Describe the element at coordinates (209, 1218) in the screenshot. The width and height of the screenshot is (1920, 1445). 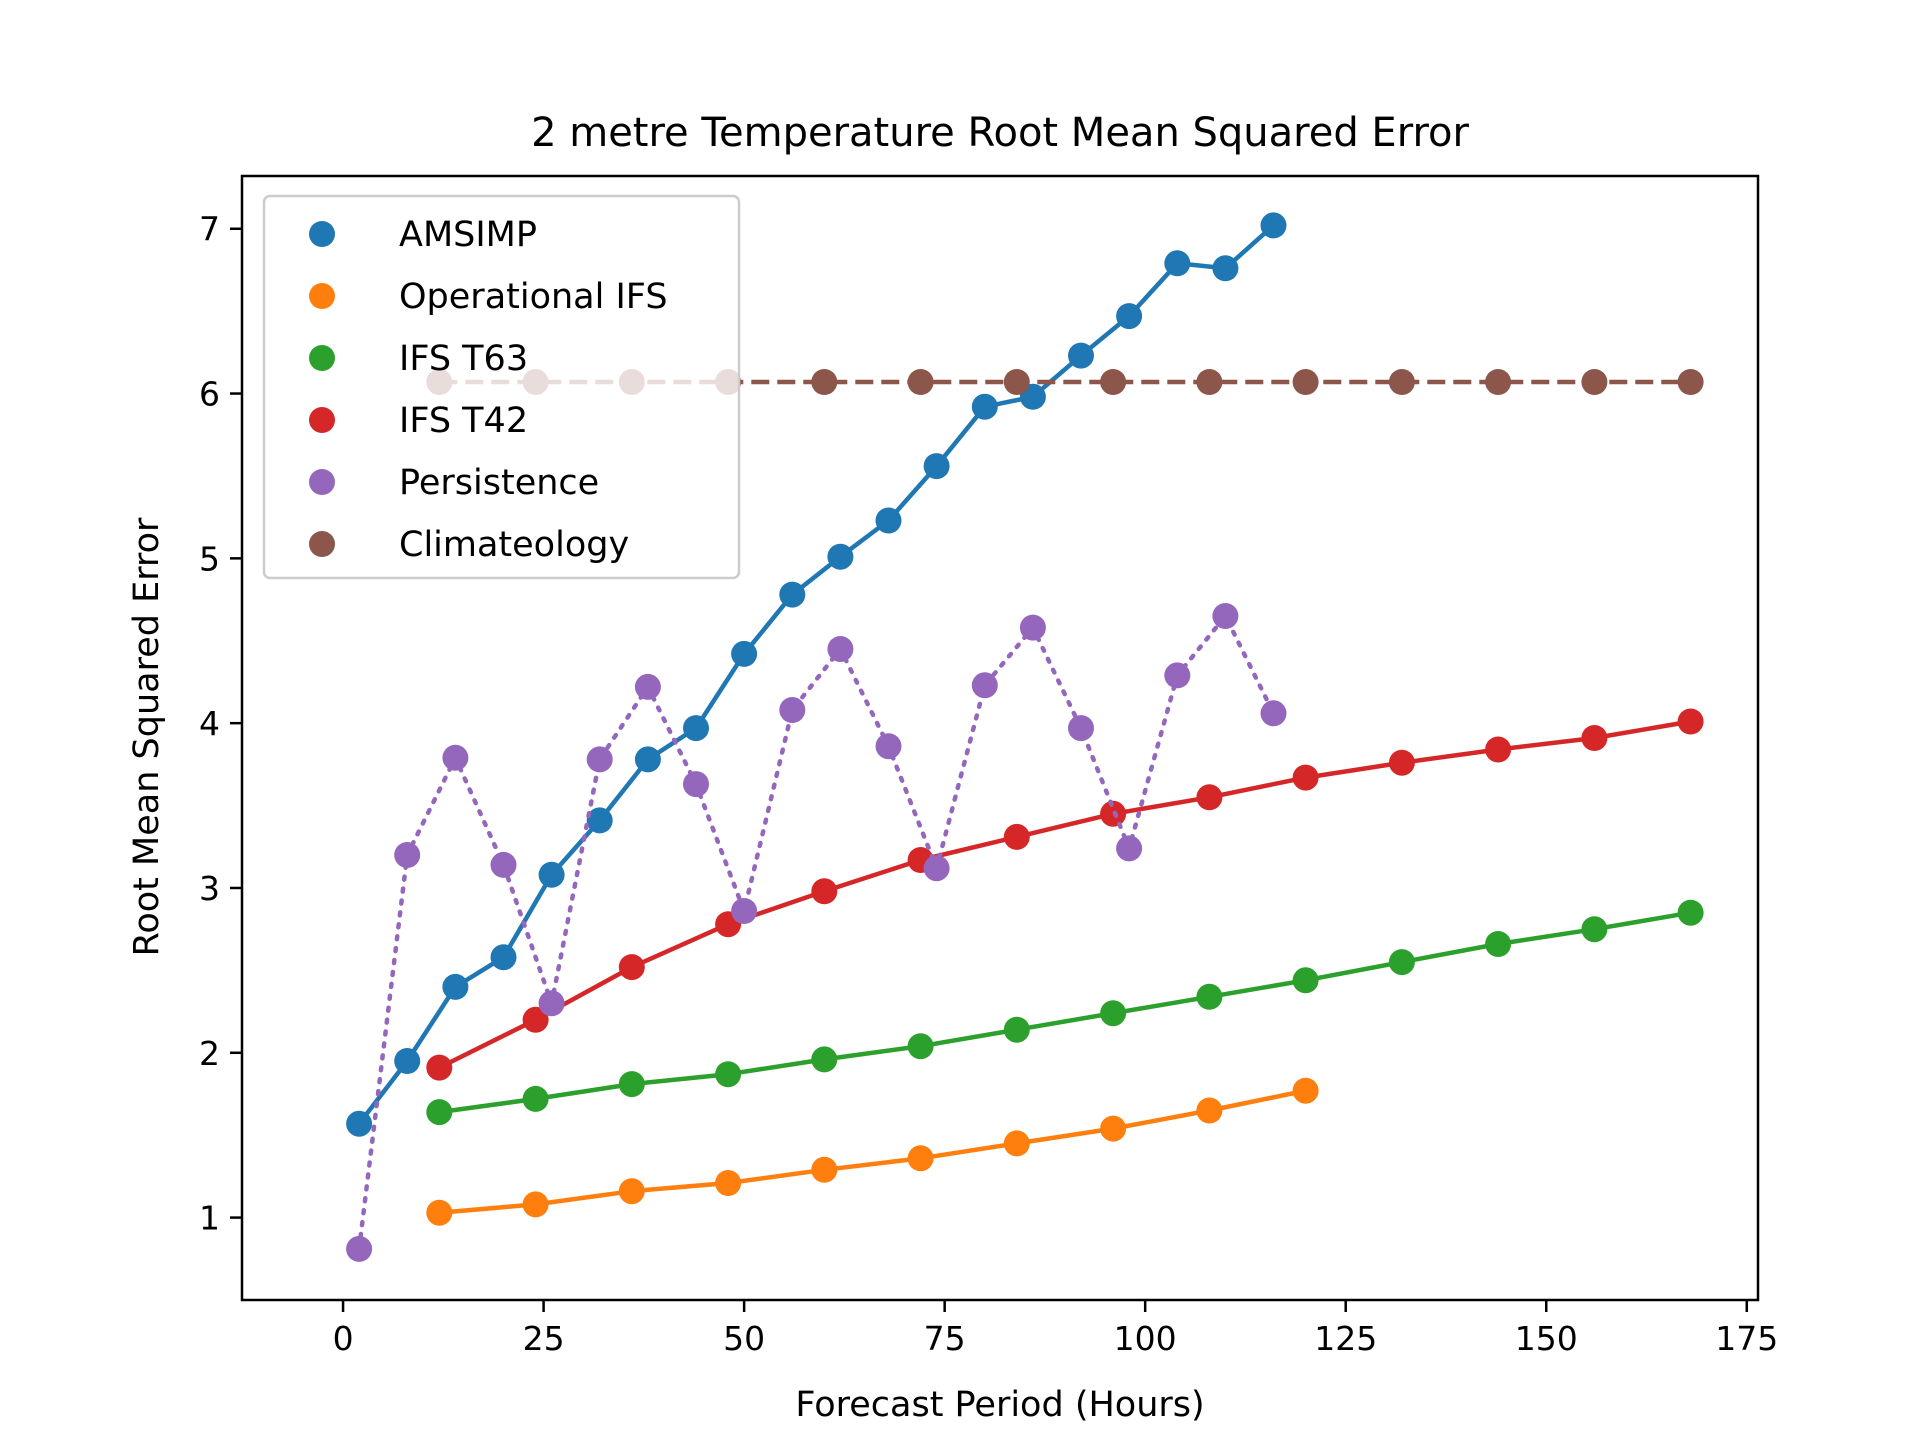
I see `y-tick-label-1: 1` at that location.